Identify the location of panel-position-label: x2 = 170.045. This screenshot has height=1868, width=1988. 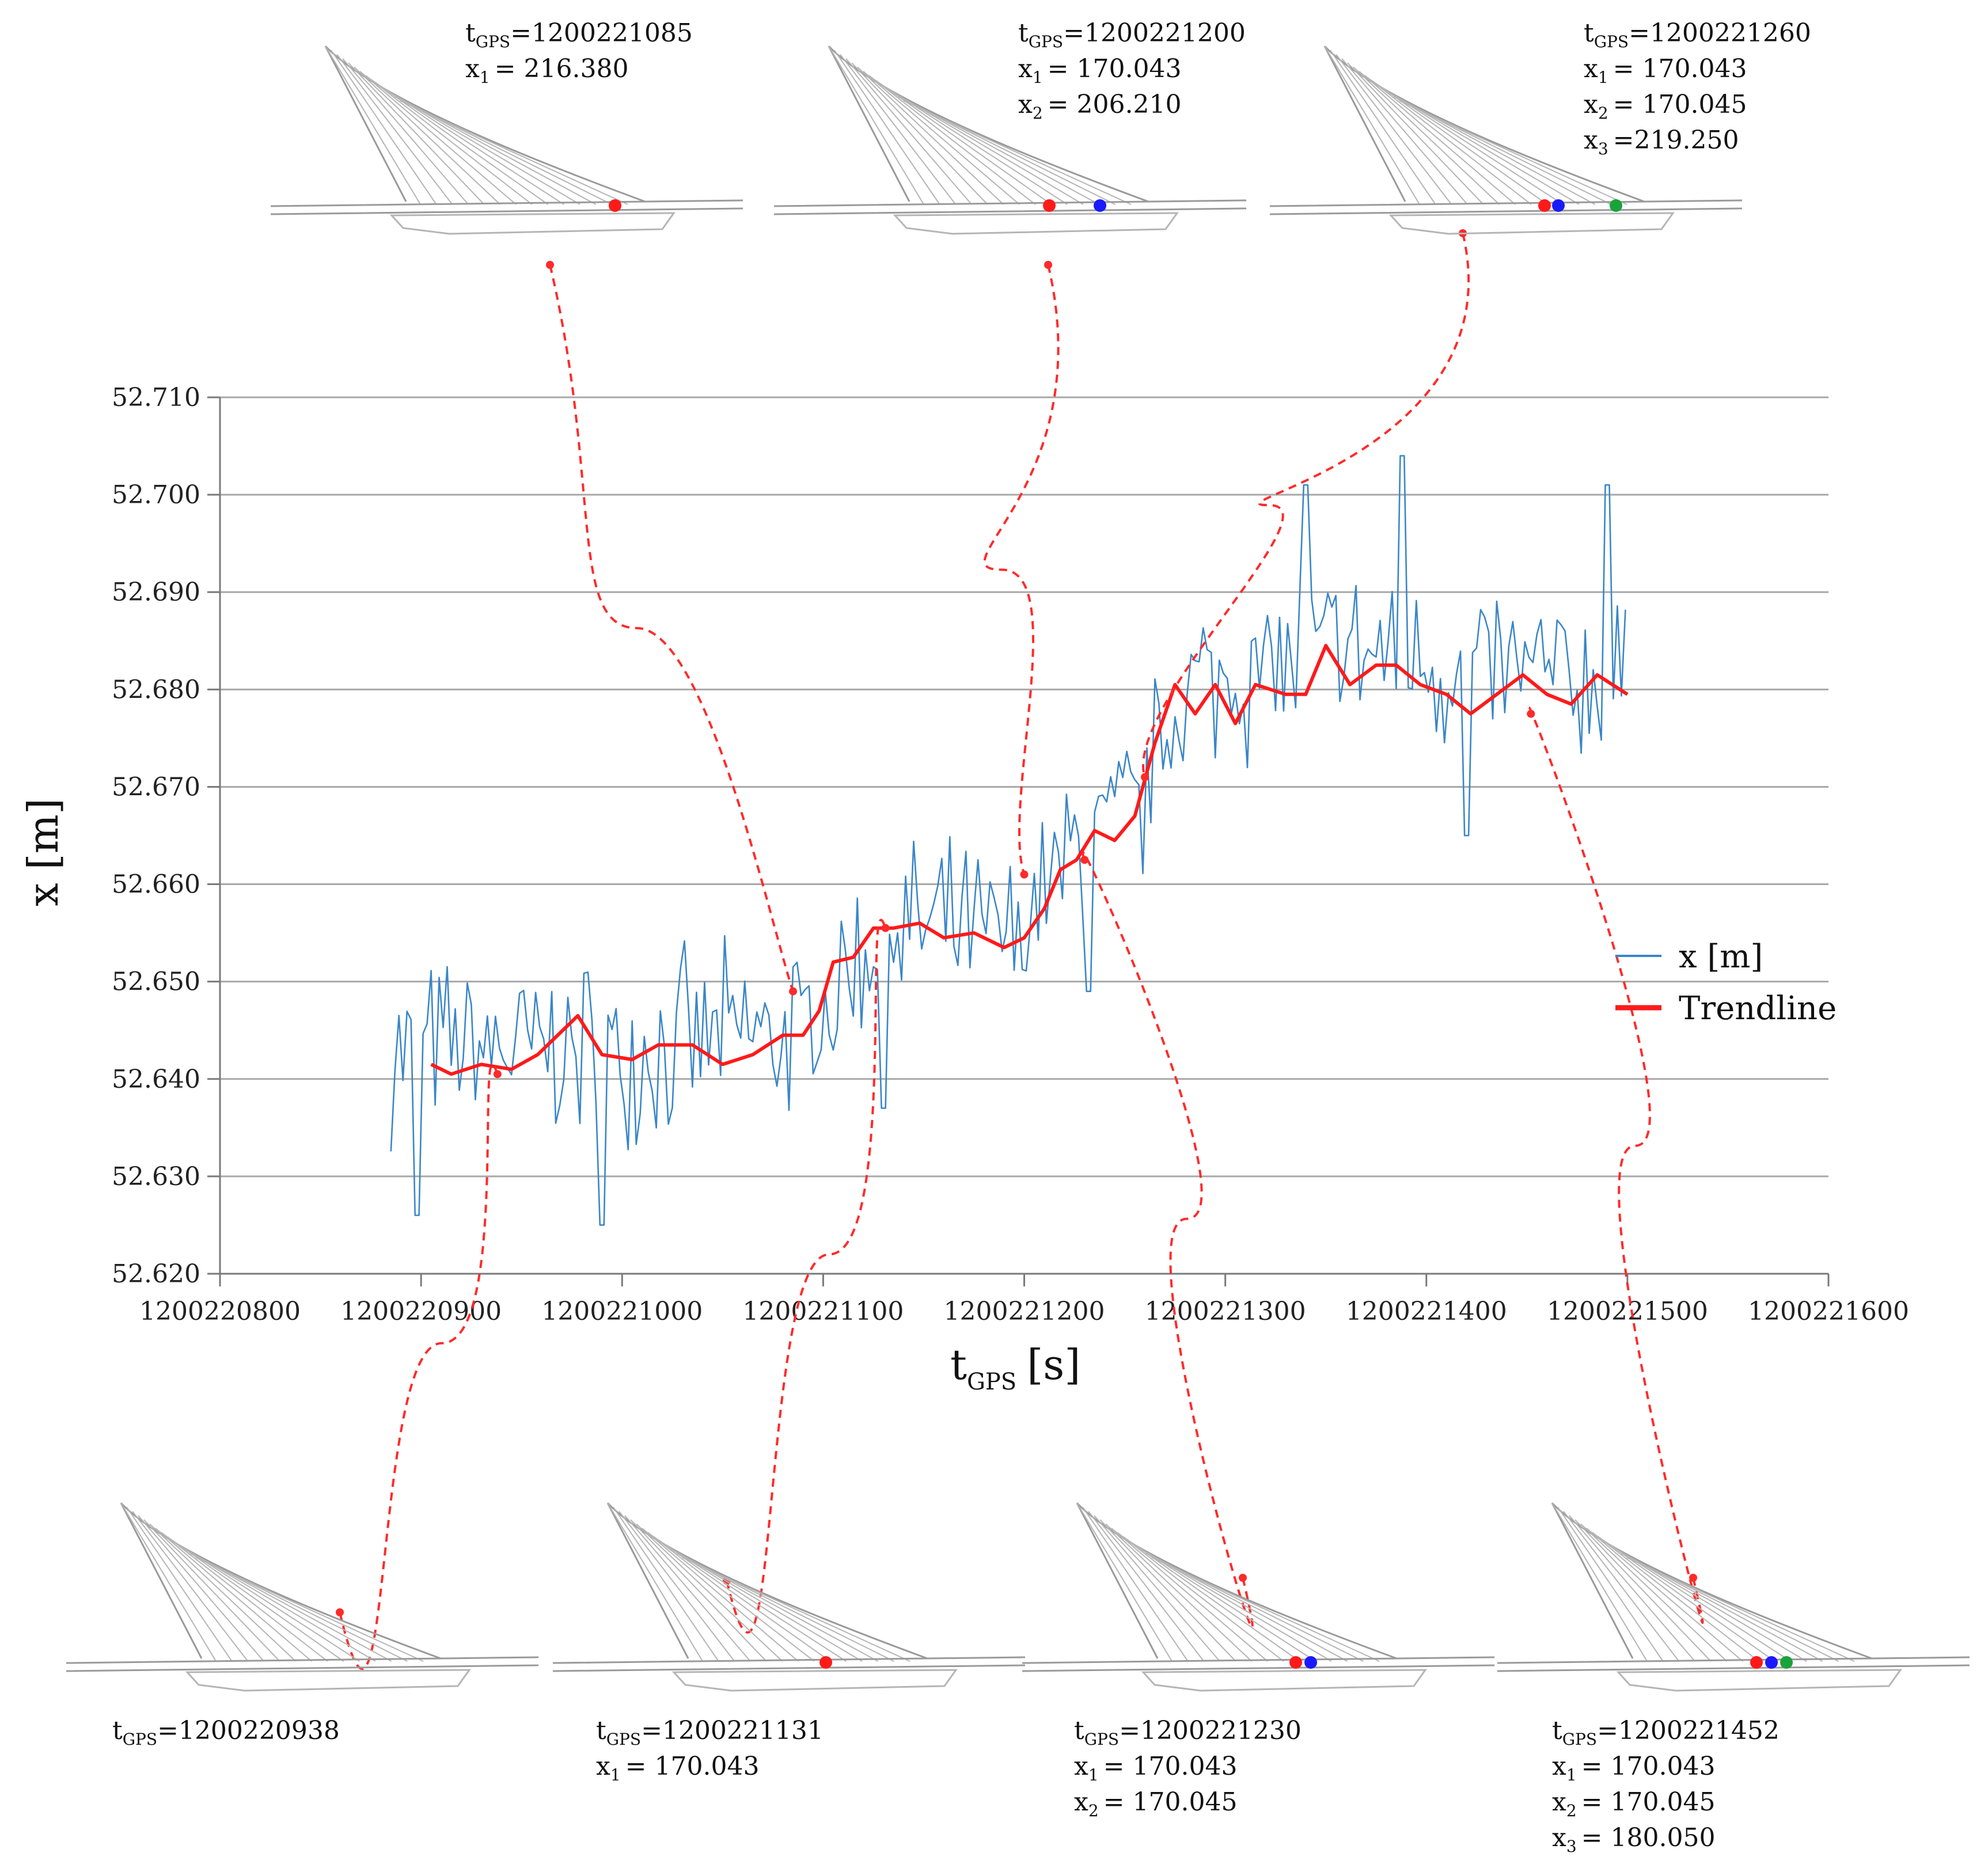
(1665, 106).